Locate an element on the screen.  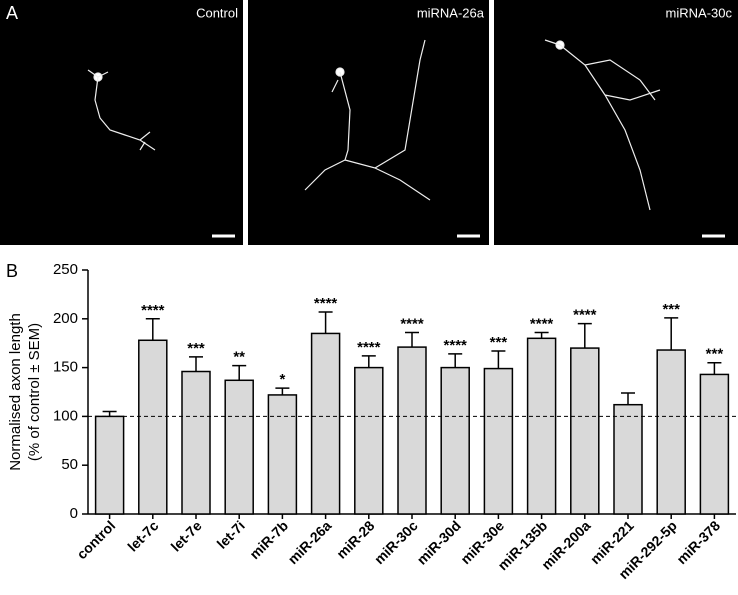
y-tick-label: 250 is located at coordinates (65, 269).